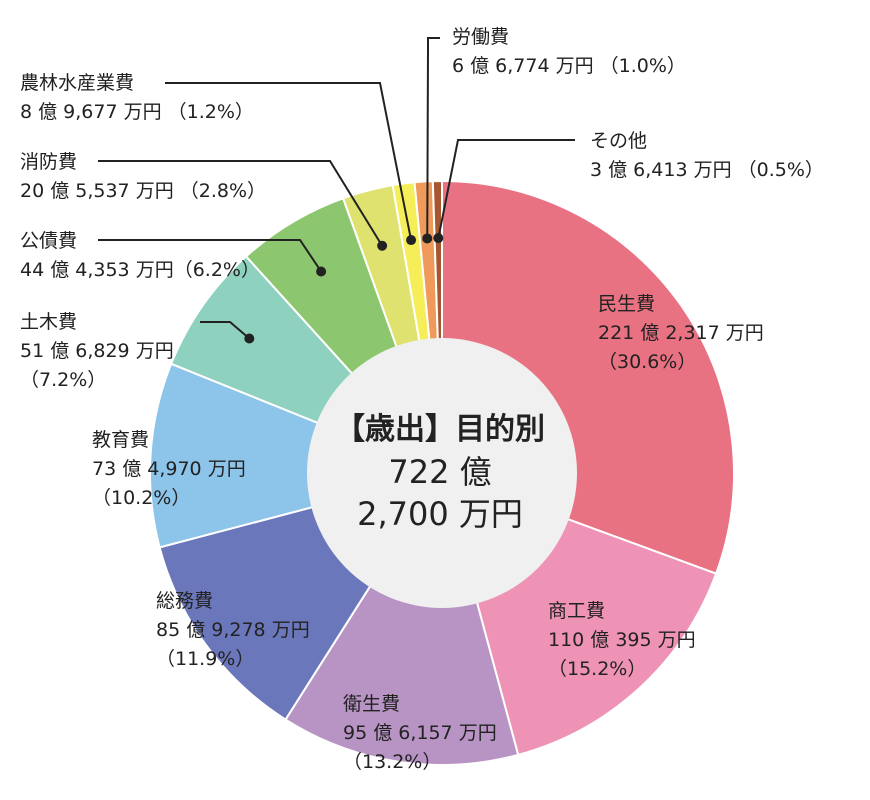 This screenshot has width=870, height=800. I want to click on label-name: 農林水産業費, so click(77, 83).